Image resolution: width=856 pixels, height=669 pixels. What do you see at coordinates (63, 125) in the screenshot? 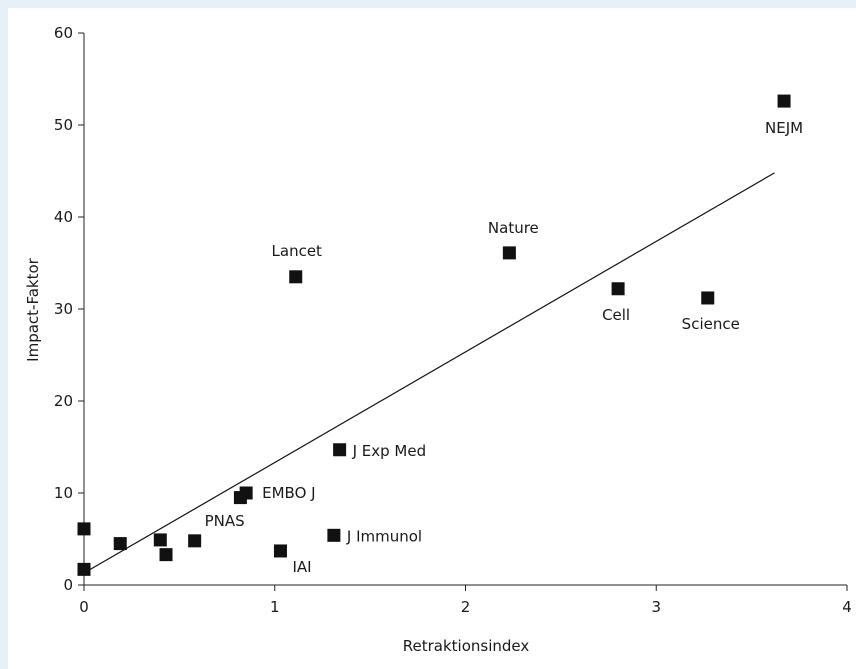
I see `y-tick-label: 50` at bounding box center [63, 125].